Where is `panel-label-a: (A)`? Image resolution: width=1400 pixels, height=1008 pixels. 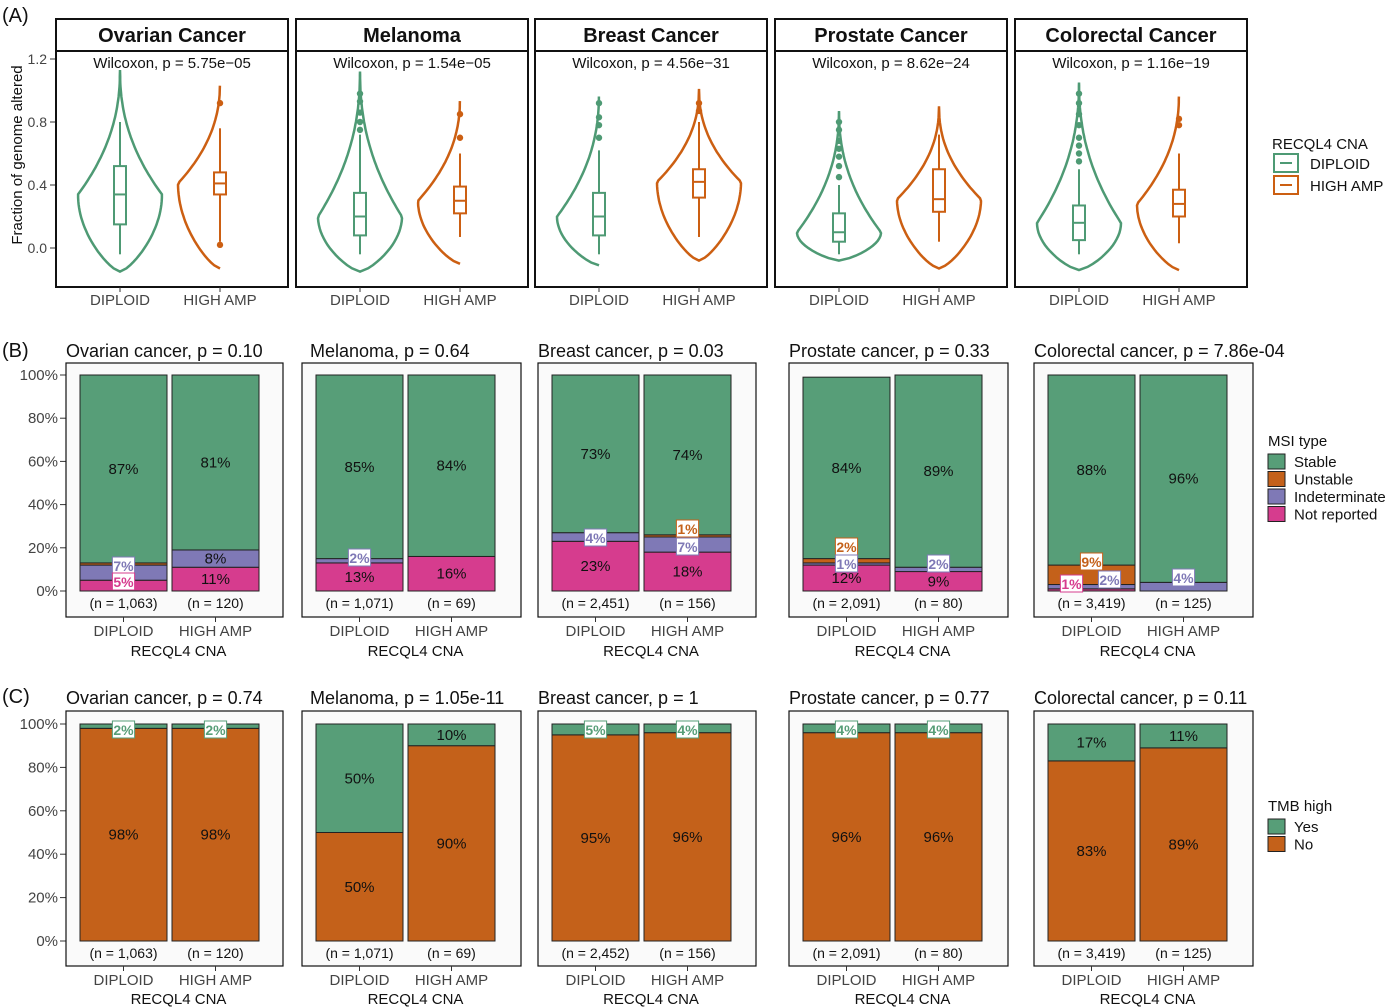 panel-label-a: (A) is located at coordinates (15, 16).